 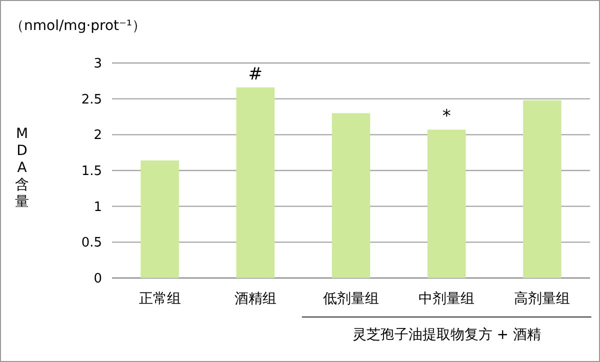 I want to click on y-tick-label: 1.5, so click(x=91, y=172).